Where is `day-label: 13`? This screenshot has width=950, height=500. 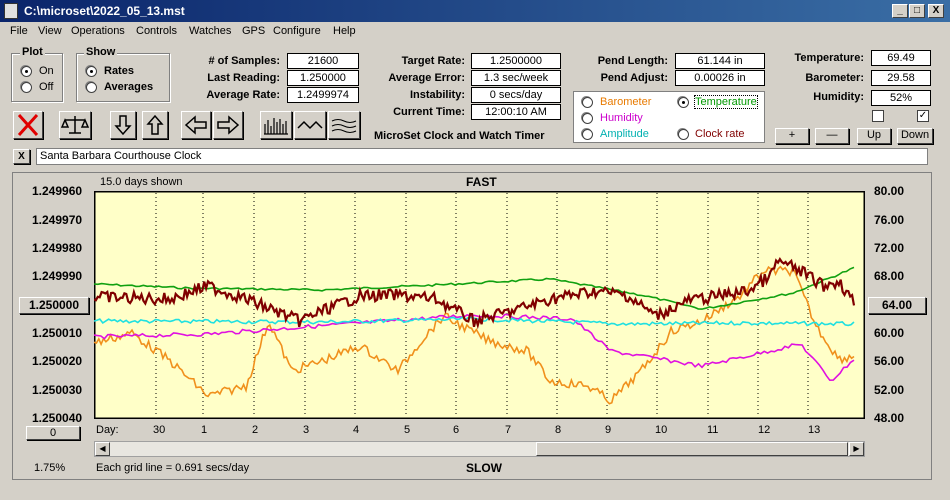
day-label: 13 is located at coordinates (814, 430).